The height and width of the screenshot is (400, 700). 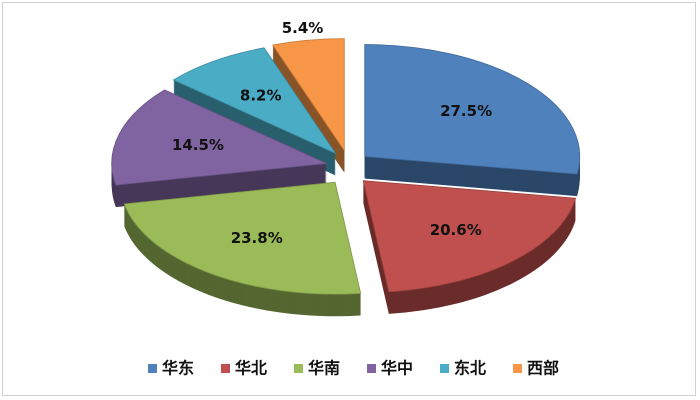 I want to click on legend-label: 华东, so click(x=178, y=368).